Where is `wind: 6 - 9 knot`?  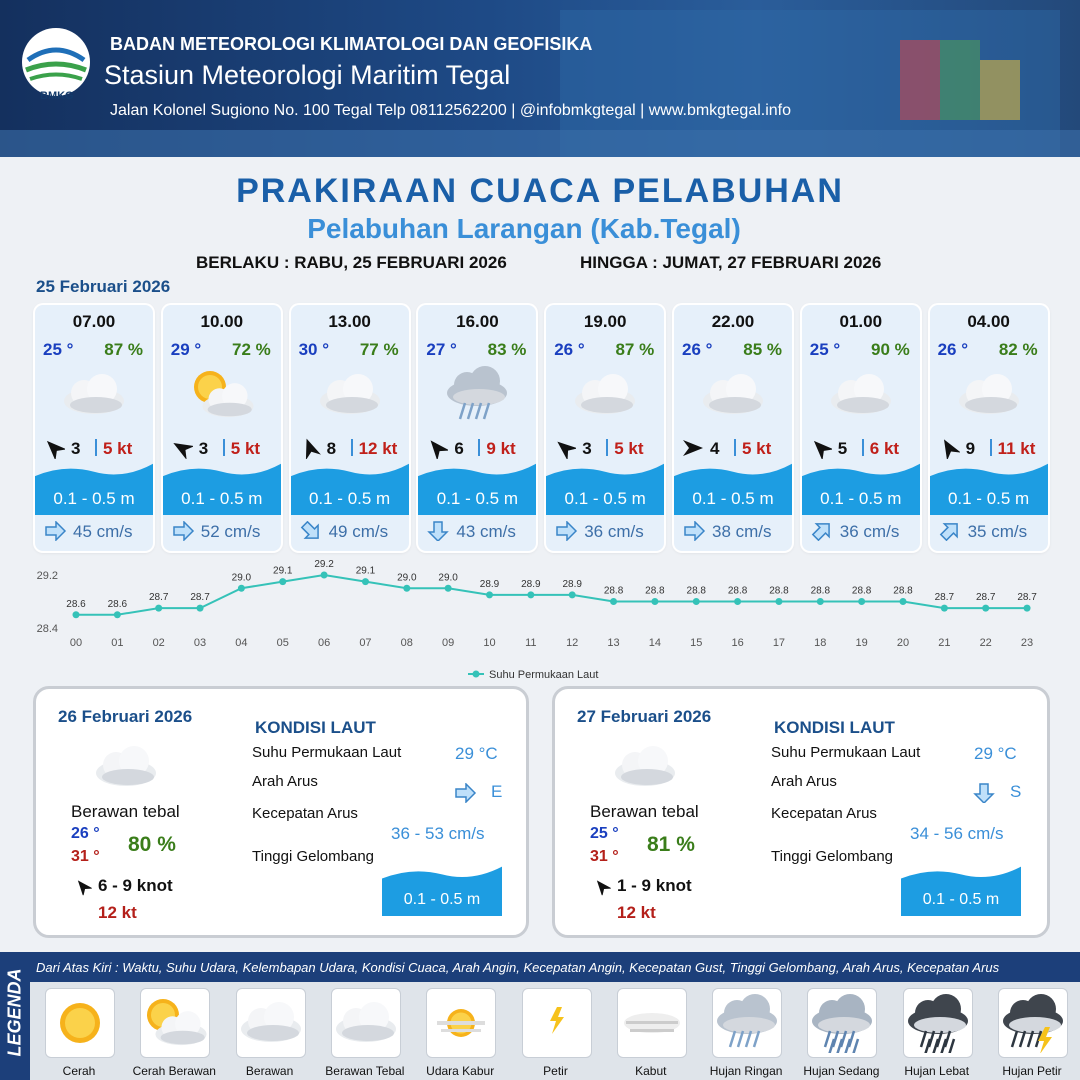
wind: 6 - 9 knot is located at coordinates (135, 885).